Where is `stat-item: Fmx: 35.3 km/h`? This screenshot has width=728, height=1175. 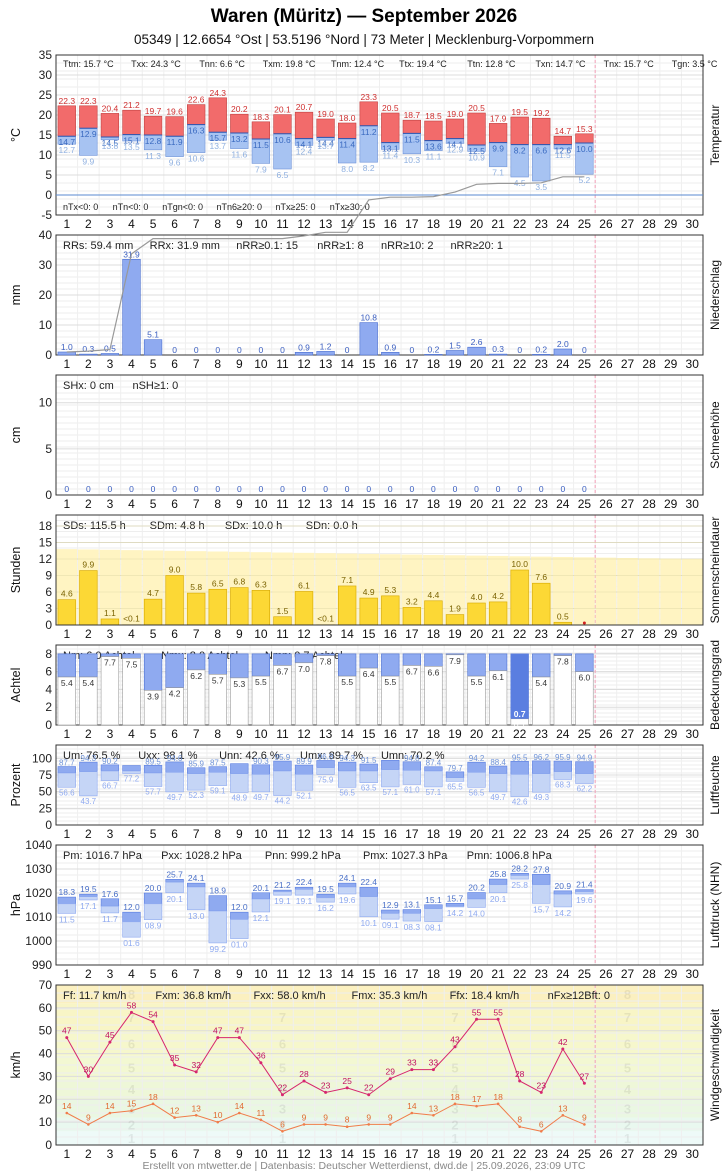 stat-item: Fmx: 35.3 km/h is located at coordinates (390, 996).